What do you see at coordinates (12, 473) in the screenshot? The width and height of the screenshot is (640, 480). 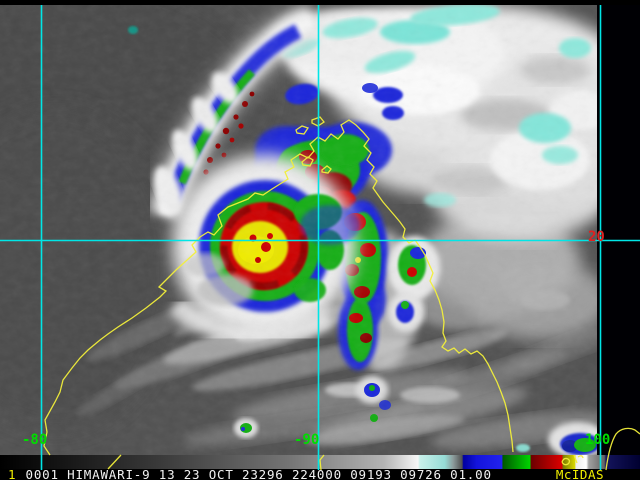 I see `frame-number: 1` at bounding box center [12, 473].